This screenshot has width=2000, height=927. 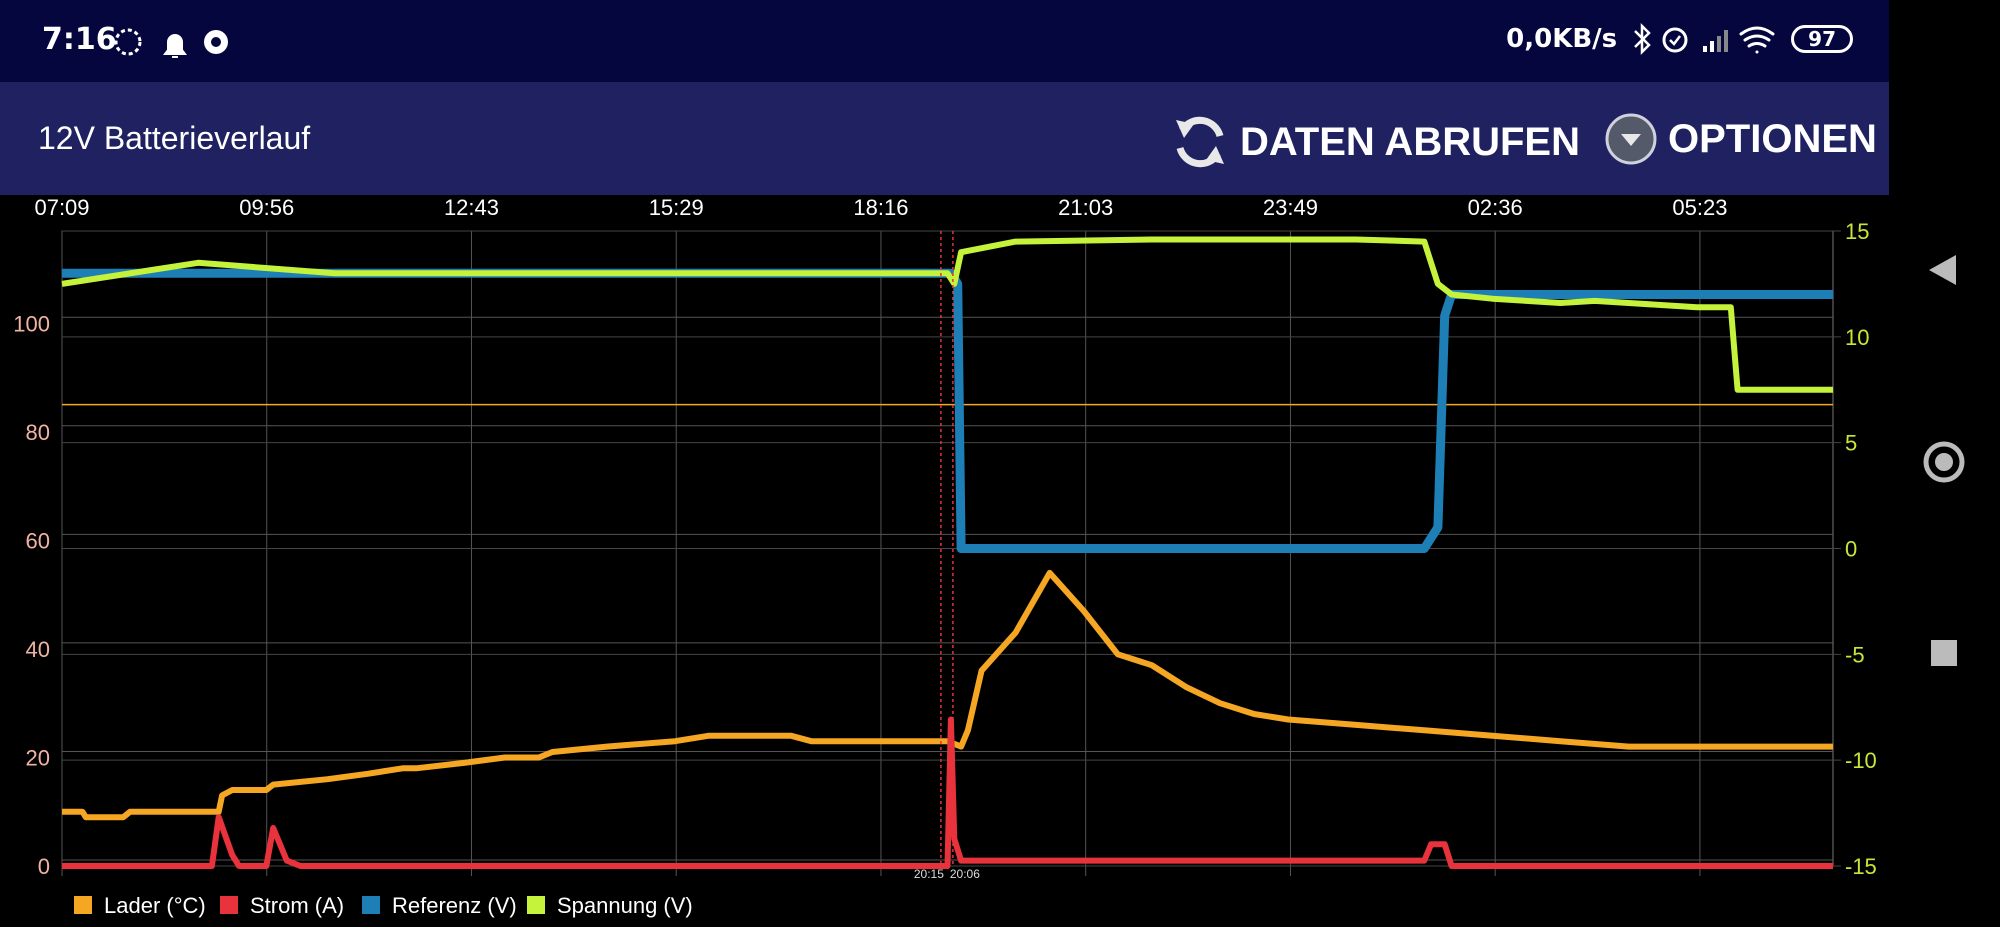 I want to click on left-tick-label: 100, so click(x=31, y=323).